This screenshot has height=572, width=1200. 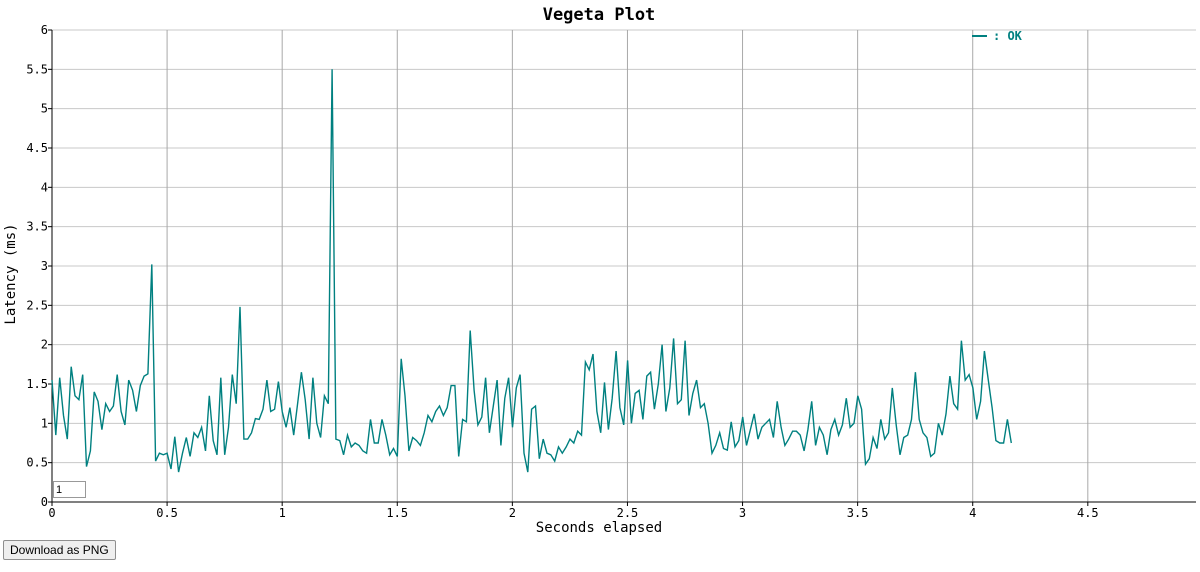 What do you see at coordinates (512, 513) in the screenshot?
I see `x-tick-label: 2` at bounding box center [512, 513].